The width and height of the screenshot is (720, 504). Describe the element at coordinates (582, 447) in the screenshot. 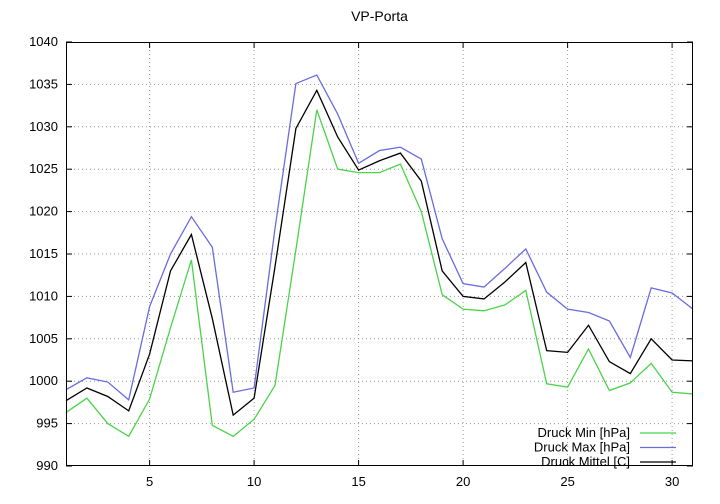

I see `legend-label: Druck Max [hPa]` at that location.